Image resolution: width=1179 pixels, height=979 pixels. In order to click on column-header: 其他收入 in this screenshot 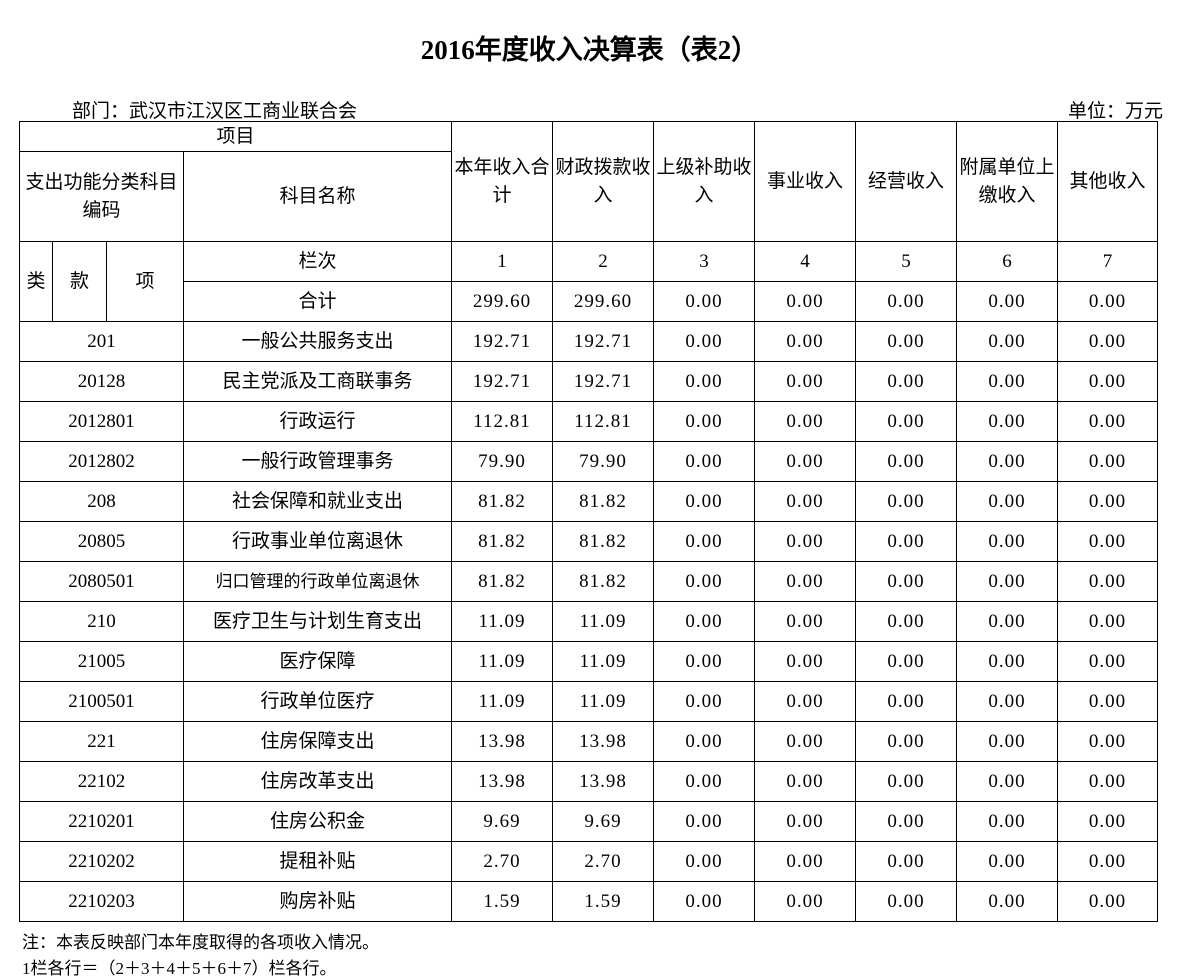, I will do `click(1108, 181)`.